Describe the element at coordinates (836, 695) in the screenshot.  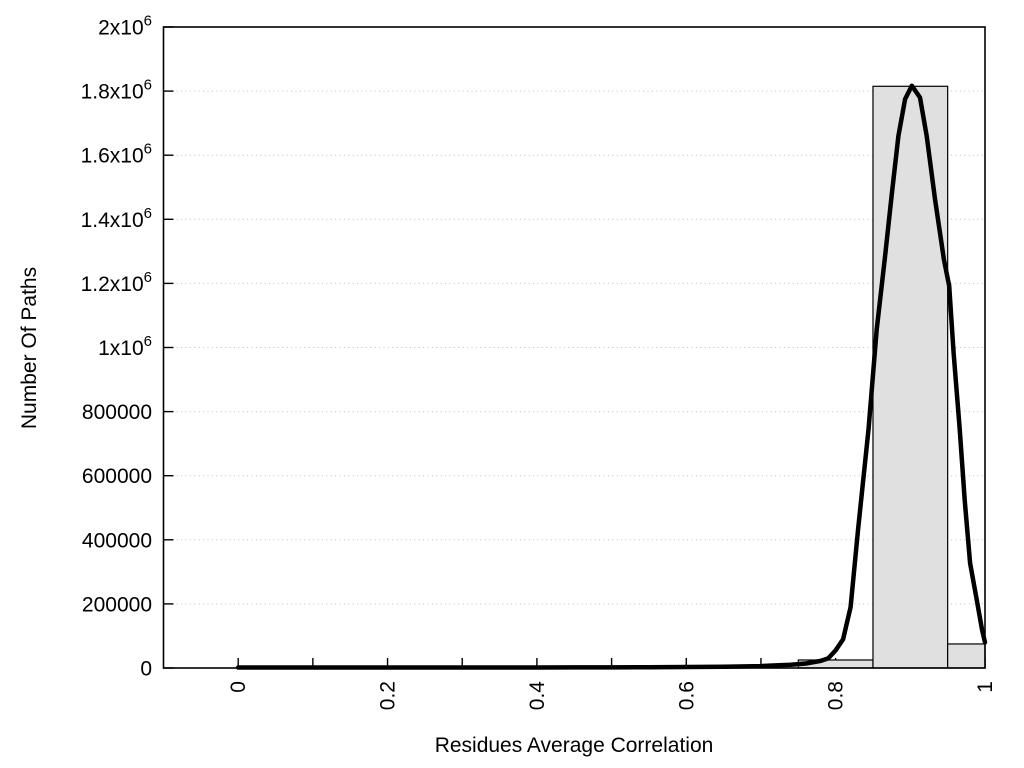
I see `x-tick-label: 0.8` at that location.